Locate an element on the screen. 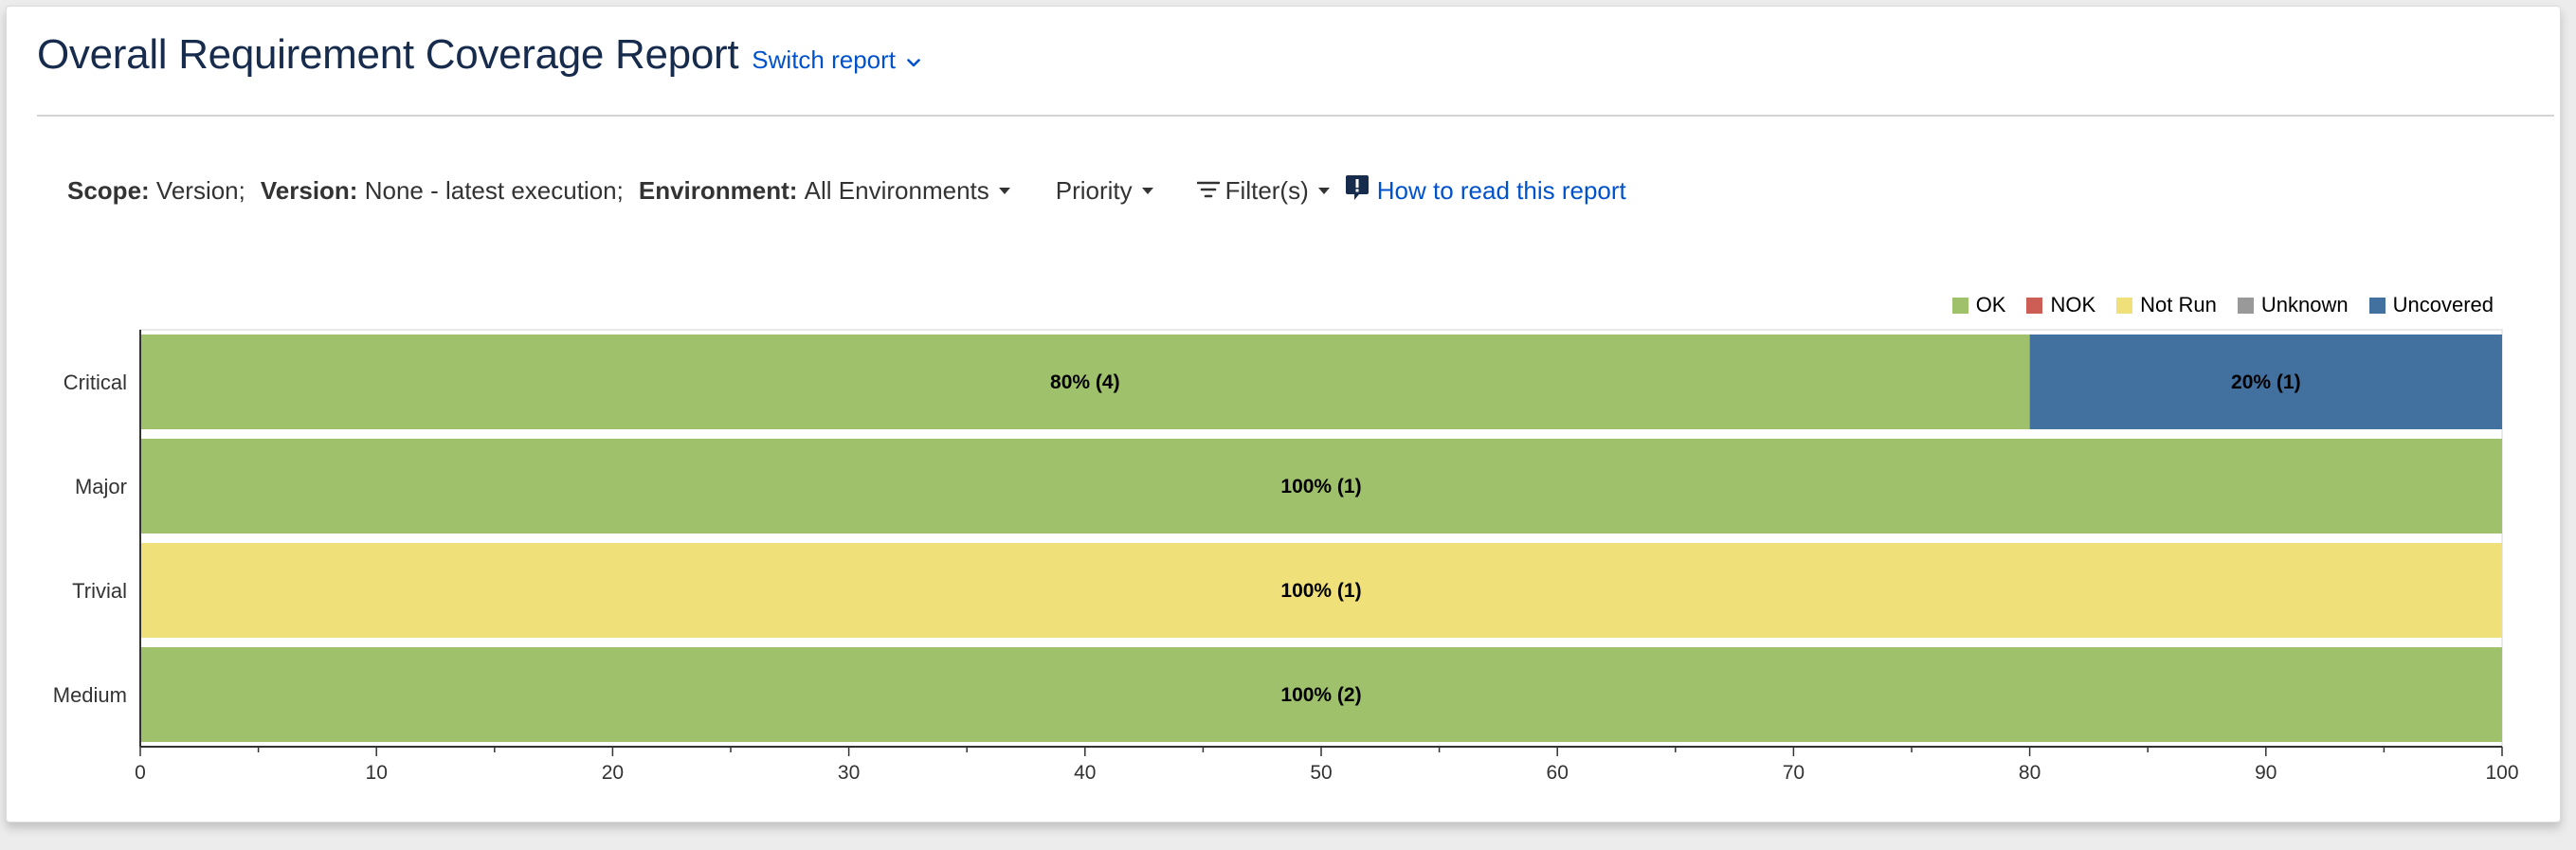 This screenshot has height=850, width=2576. scope-value: Version; is located at coordinates (200, 190).